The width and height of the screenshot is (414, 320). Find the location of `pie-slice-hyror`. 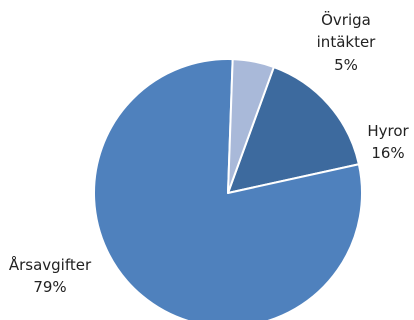

pie-slice-hyror is located at coordinates (293, 130).